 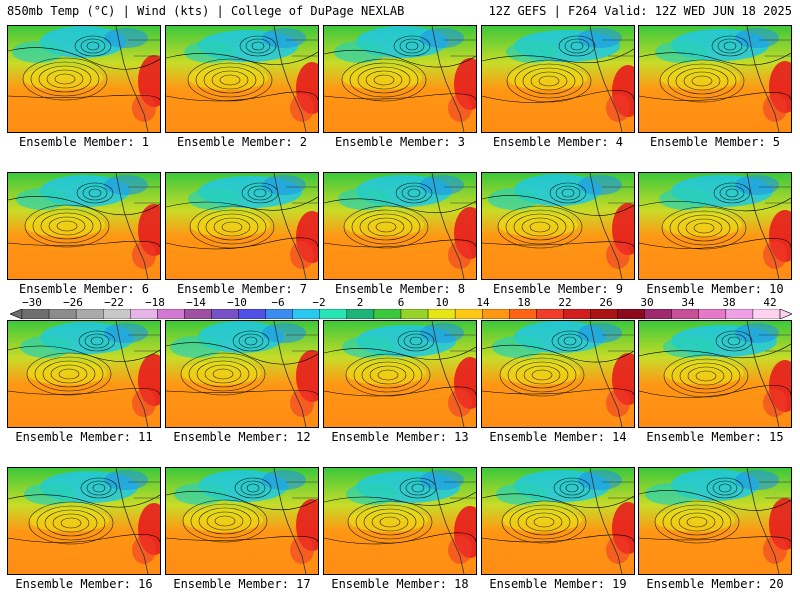 What do you see at coordinates (565, 302) in the screenshot?
I see `colorbar-tick-label: 22` at bounding box center [565, 302].